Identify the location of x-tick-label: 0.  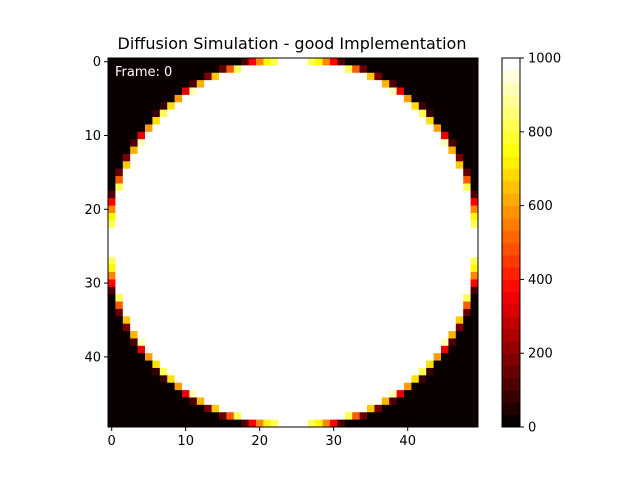
(112, 441).